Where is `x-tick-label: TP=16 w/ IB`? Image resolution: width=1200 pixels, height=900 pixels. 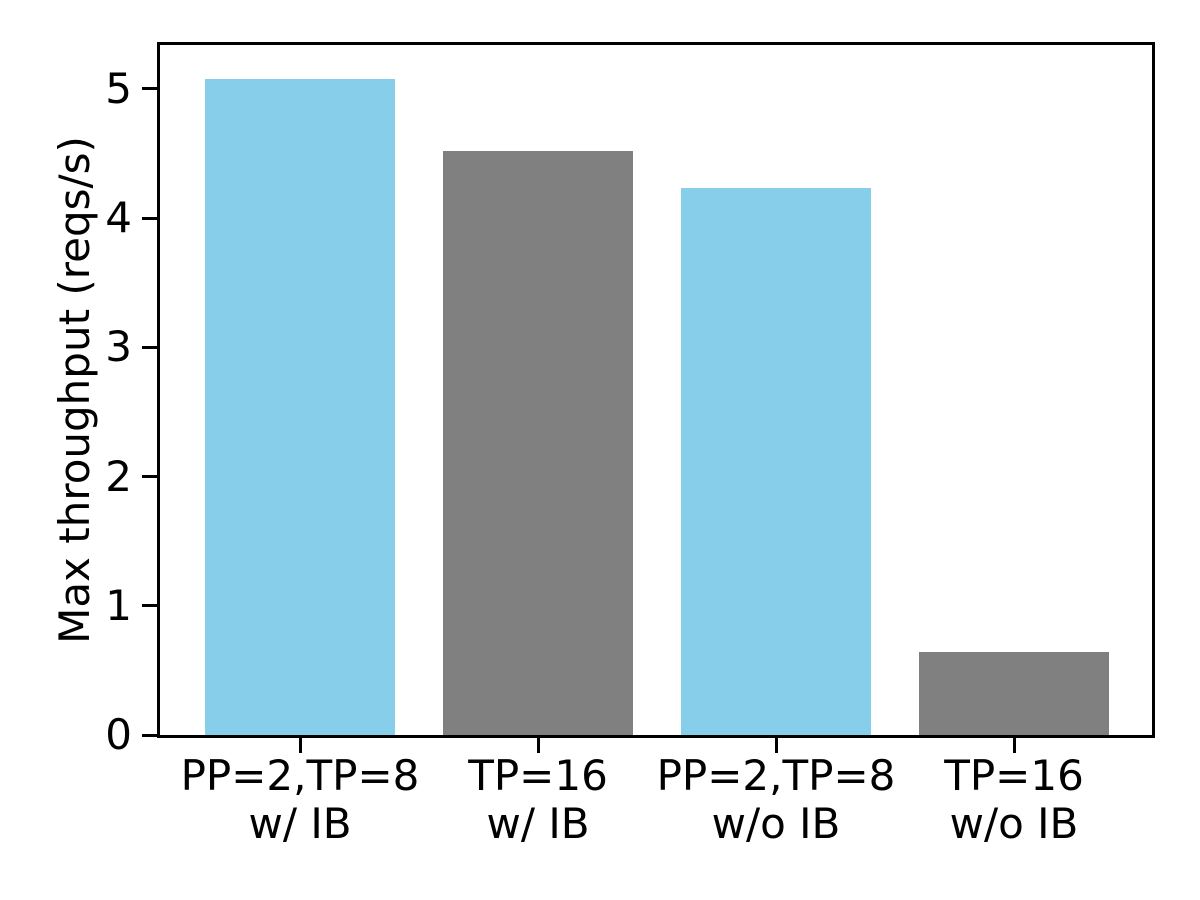
x-tick-label: TP=16 w/ IB is located at coordinates (538, 799).